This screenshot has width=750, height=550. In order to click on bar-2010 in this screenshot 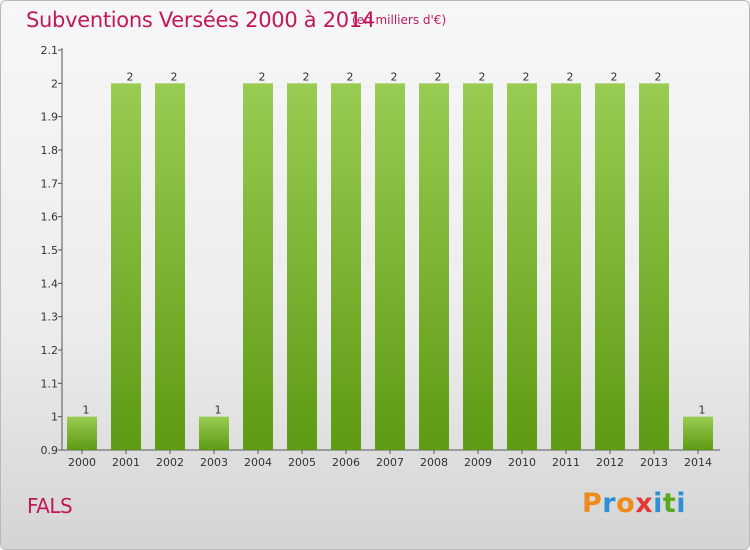, I will do `click(522, 266)`.